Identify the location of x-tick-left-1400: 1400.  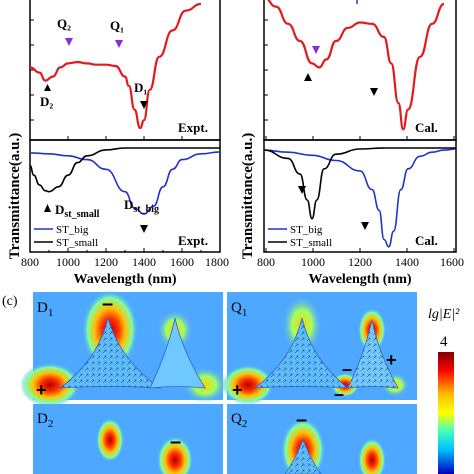
(144, 262).